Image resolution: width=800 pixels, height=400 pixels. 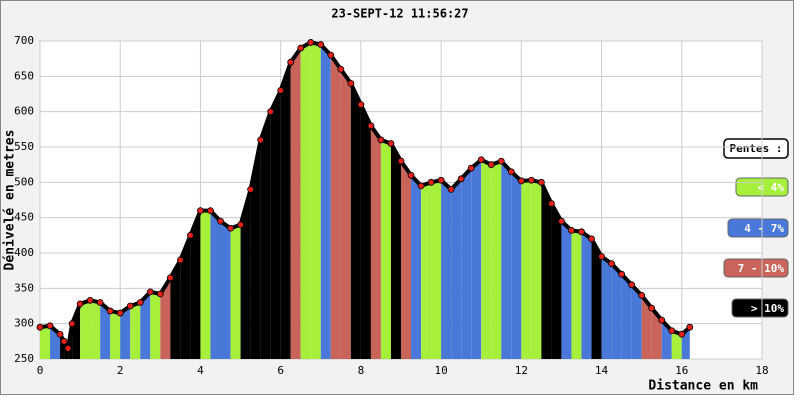 I want to click on y-tick-label: 400, so click(x=24, y=252).